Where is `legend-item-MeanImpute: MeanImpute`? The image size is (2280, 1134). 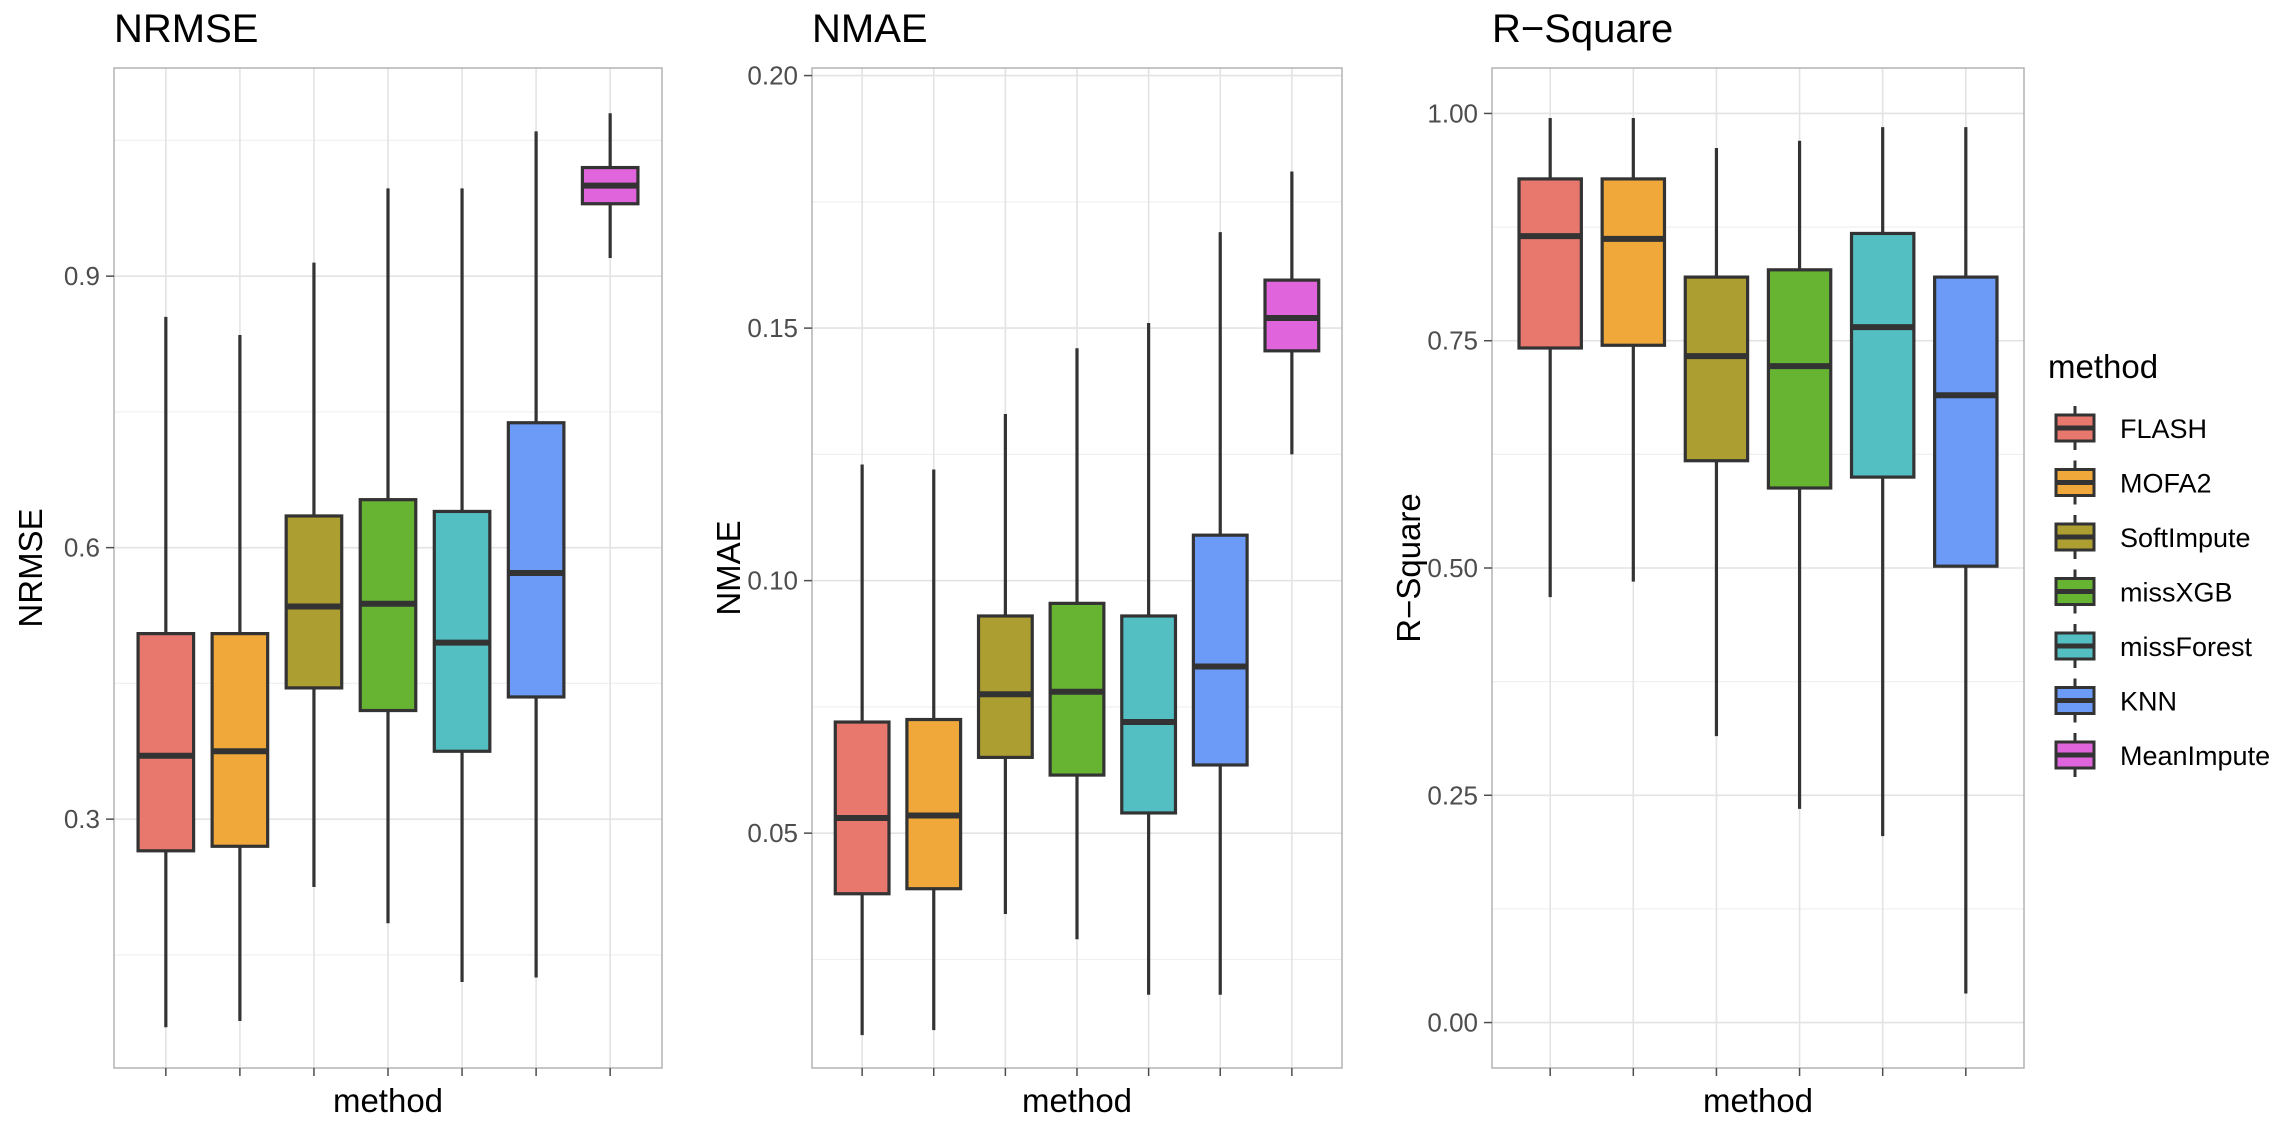
legend-item-MeanImpute: MeanImpute is located at coordinates (2162, 755).